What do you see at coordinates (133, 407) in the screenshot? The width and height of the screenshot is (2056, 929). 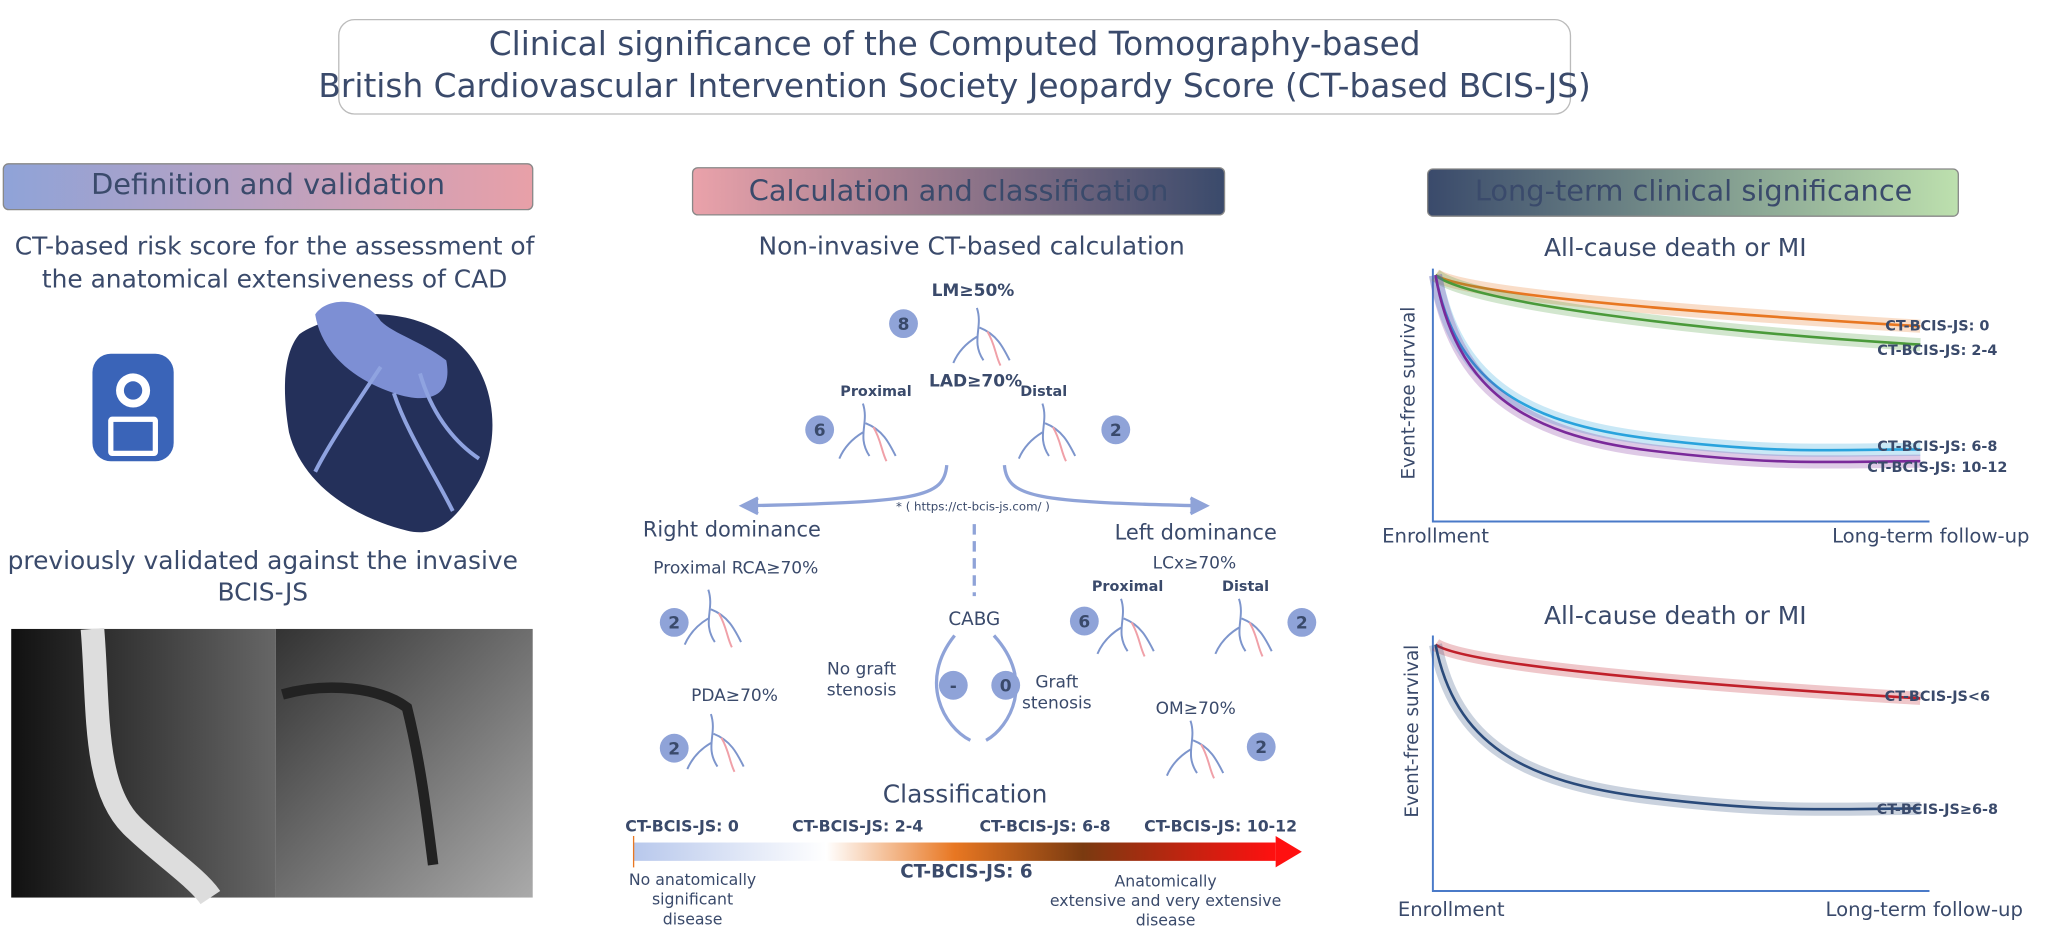 I see `ct-icon` at bounding box center [133, 407].